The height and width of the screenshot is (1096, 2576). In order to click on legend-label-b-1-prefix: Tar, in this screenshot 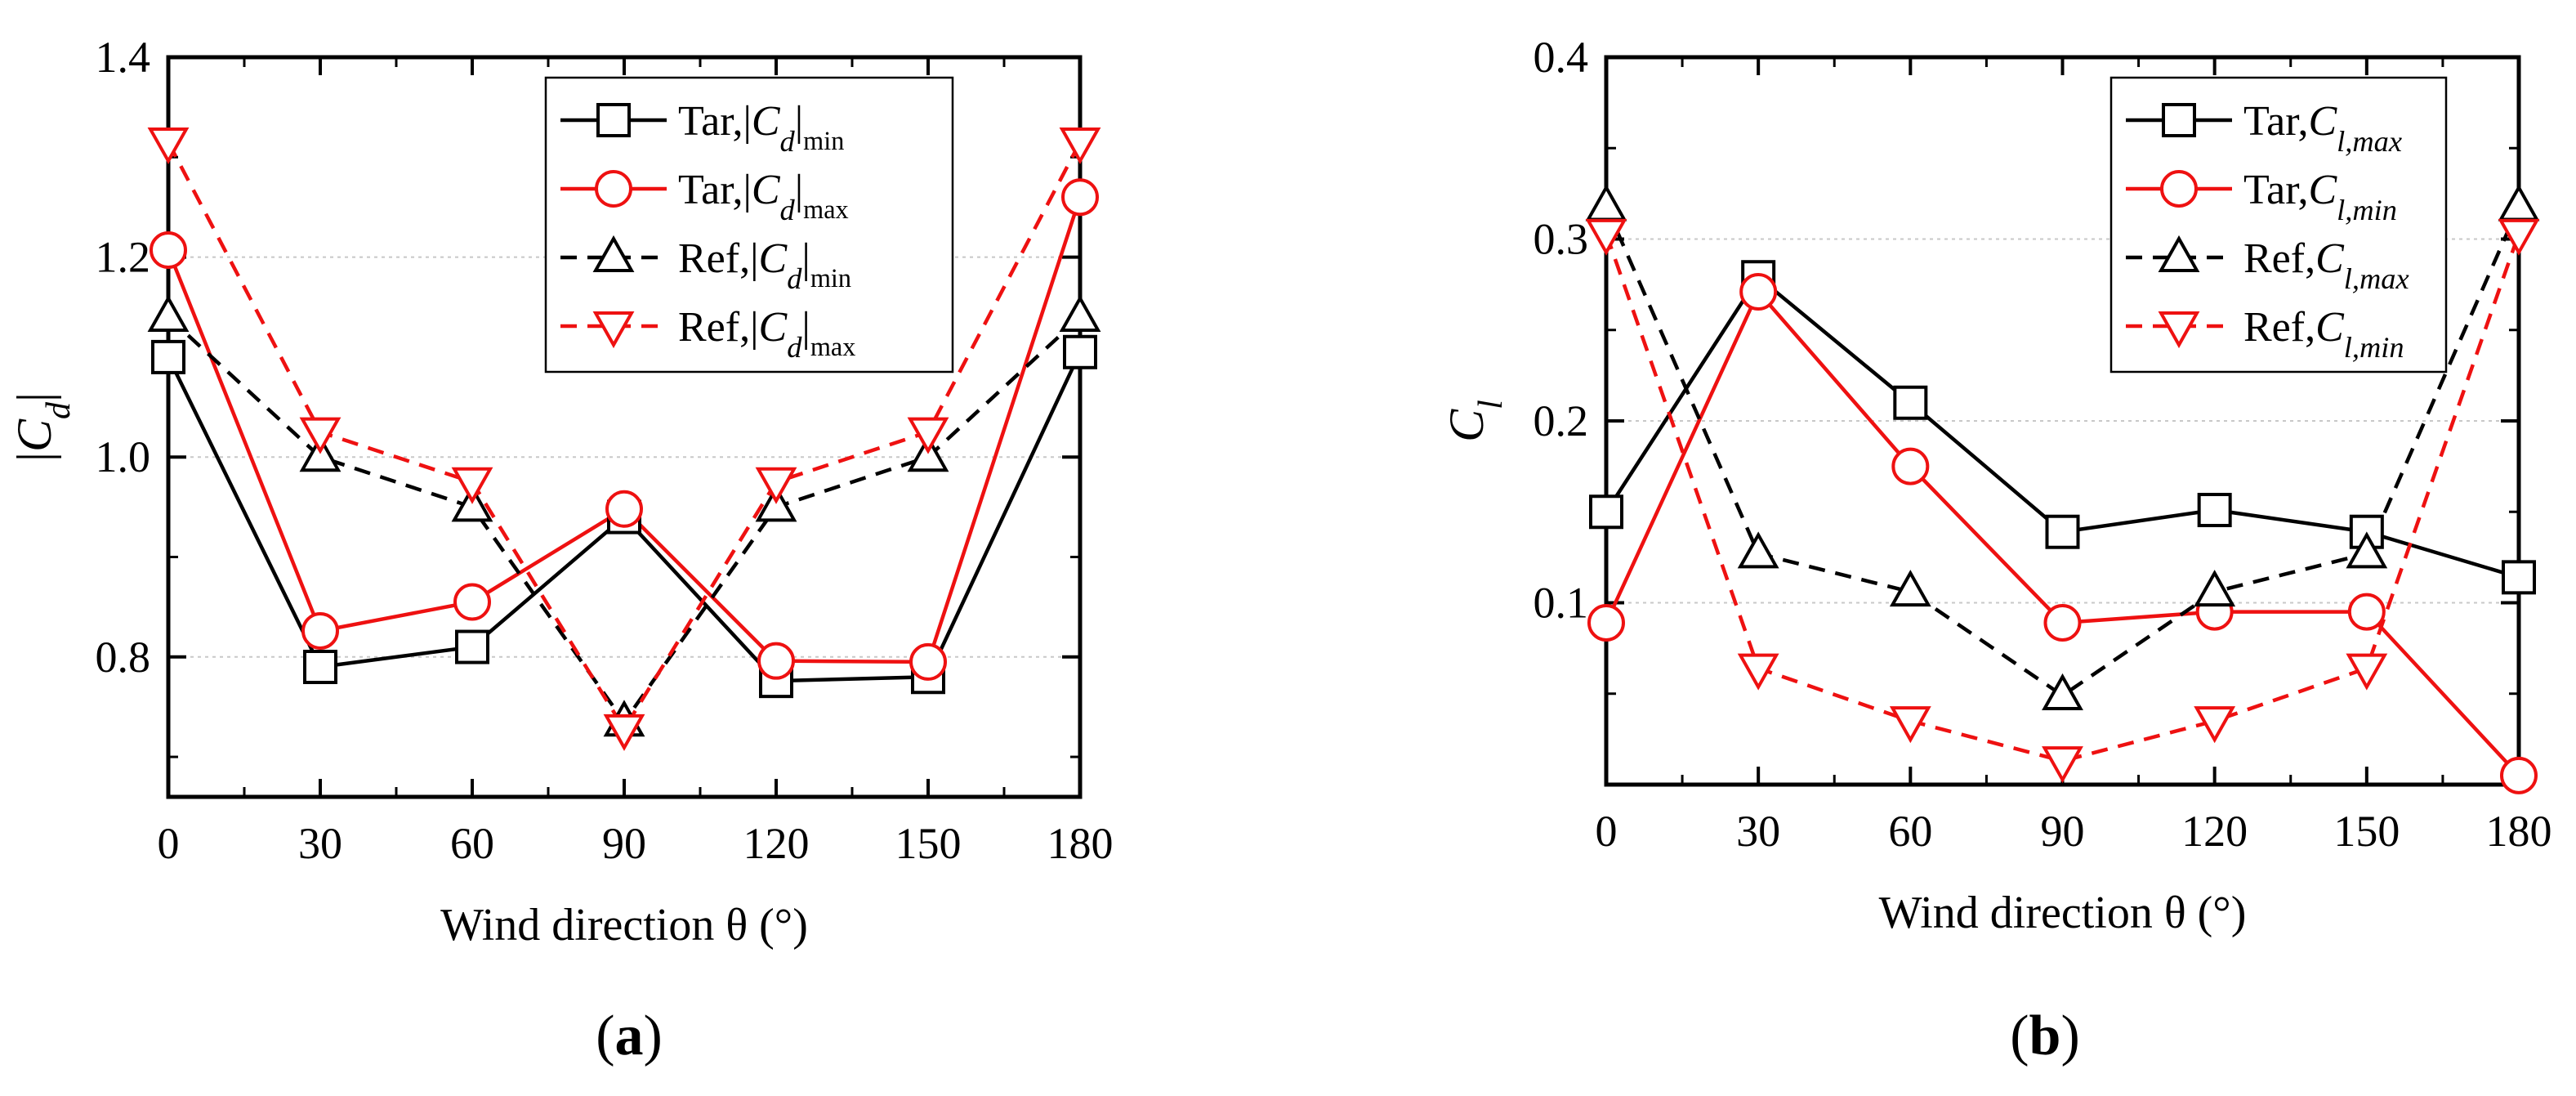, I will do `click(2275, 190)`.